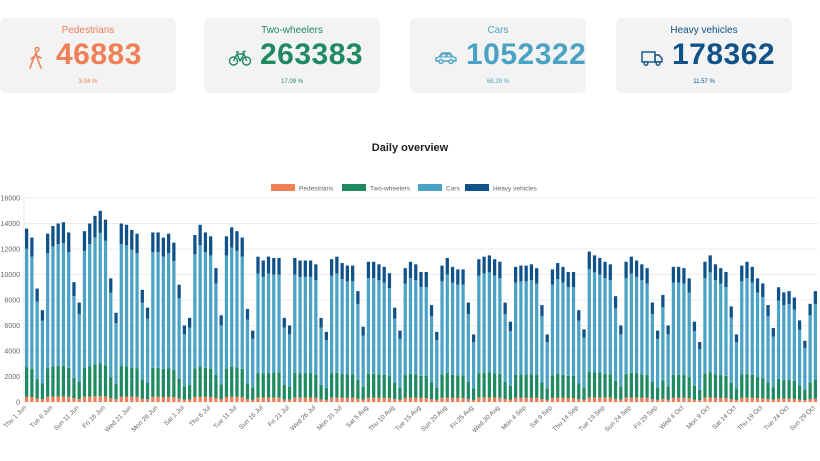  Describe the element at coordinates (119, 419) in the screenshot. I see `x-tick-label: Wed 21 Jun` at that location.